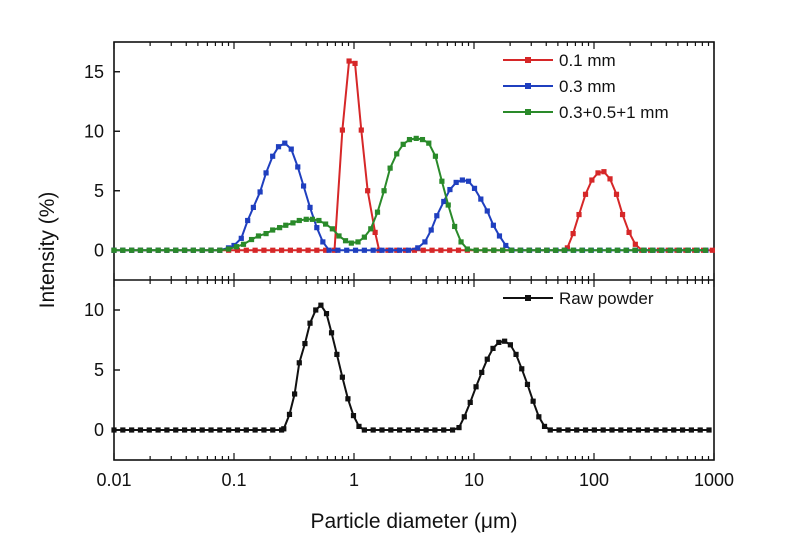 The height and width of the screenshot is (556, 800). I want to click on legend-entry: Raw powder, so click(578, 298).